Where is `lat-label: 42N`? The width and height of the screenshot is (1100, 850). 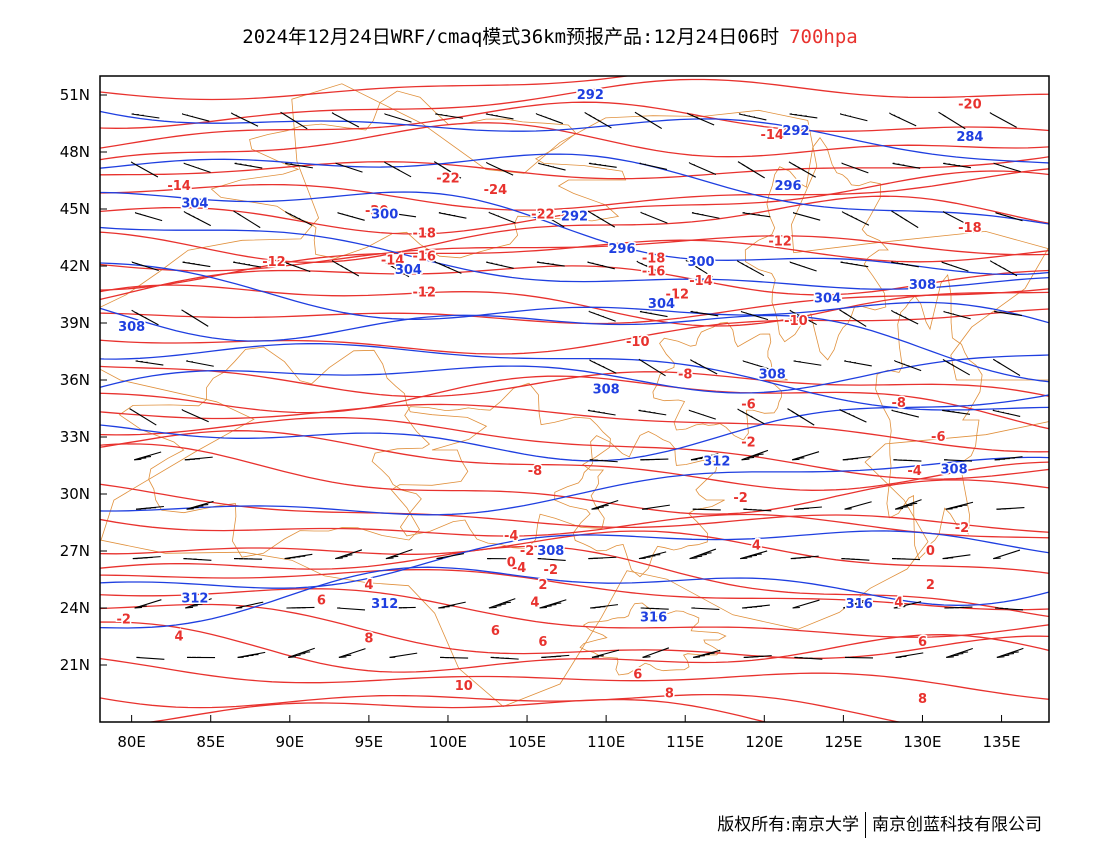
lat-label: 42N is located at coordinates (75, 266).